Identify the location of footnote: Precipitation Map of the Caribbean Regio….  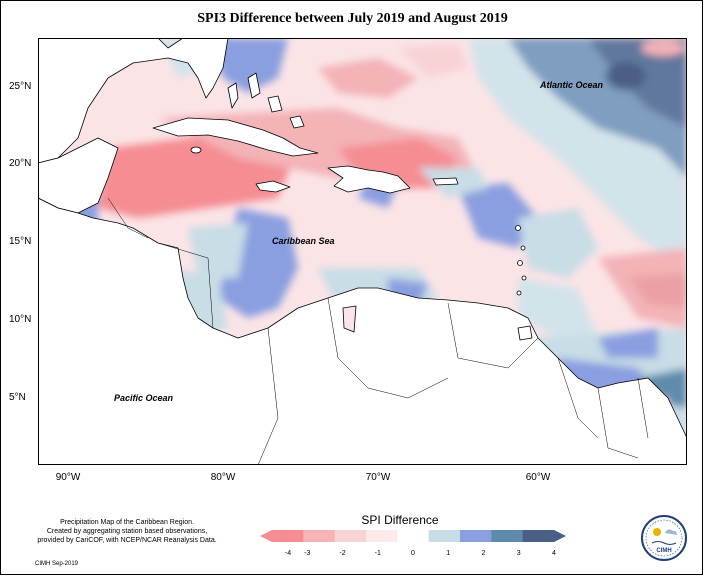
(127, 531).